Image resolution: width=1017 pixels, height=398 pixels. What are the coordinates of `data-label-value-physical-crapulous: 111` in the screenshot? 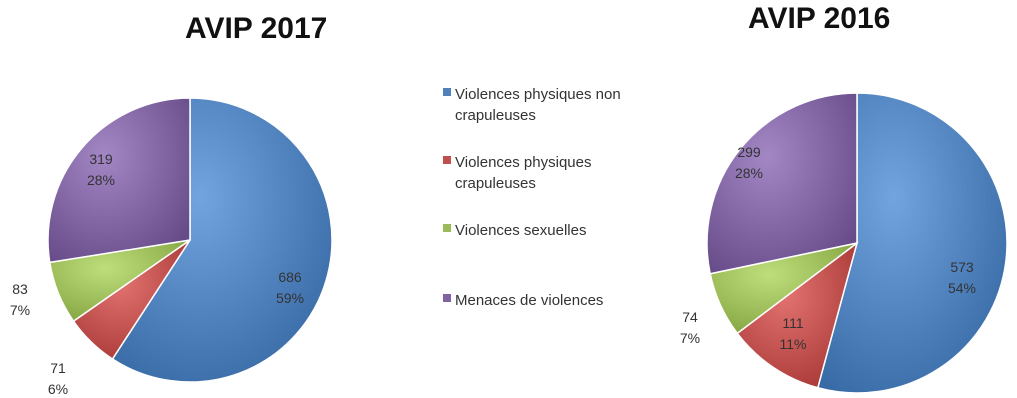 It's located at (792, 323).